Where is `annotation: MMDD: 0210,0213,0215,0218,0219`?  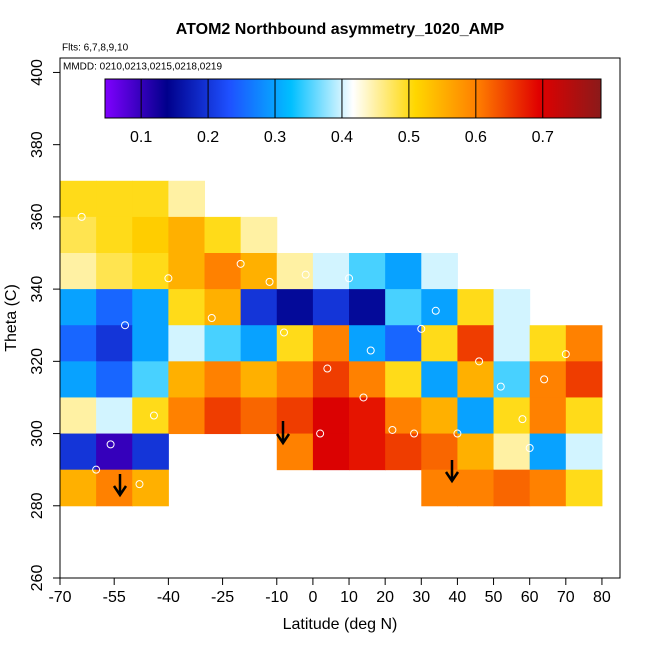
annotation: MMDD: 0210,0213,0215,0218,0219 is located at coordinates (142, 67).